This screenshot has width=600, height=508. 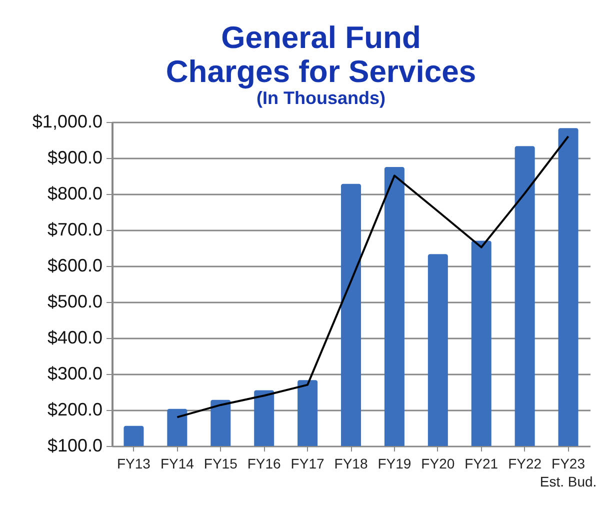 I want to click on y-tick-label: $100.0, so click(x=74, y=446).